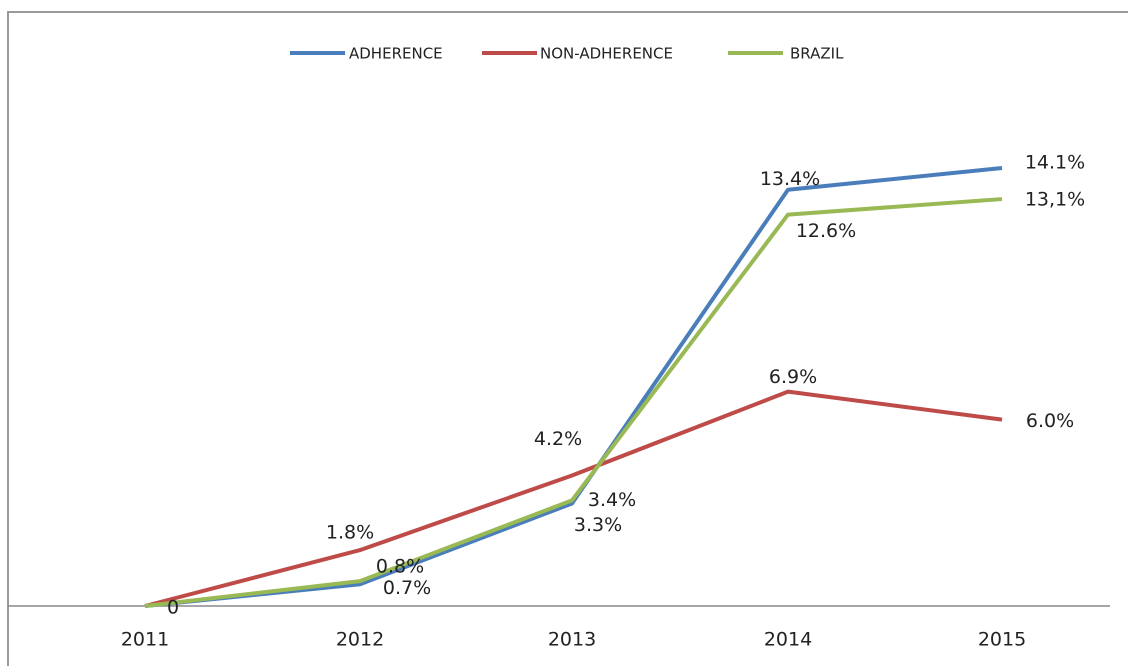  I want to click on data-label: 14.1%, so click(1055, 163).